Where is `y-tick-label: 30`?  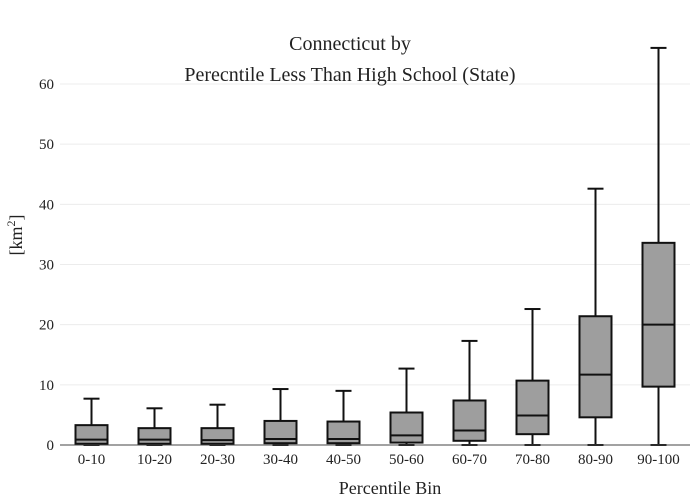
y-tick-label: 30 is located at coordinates (46, 266).